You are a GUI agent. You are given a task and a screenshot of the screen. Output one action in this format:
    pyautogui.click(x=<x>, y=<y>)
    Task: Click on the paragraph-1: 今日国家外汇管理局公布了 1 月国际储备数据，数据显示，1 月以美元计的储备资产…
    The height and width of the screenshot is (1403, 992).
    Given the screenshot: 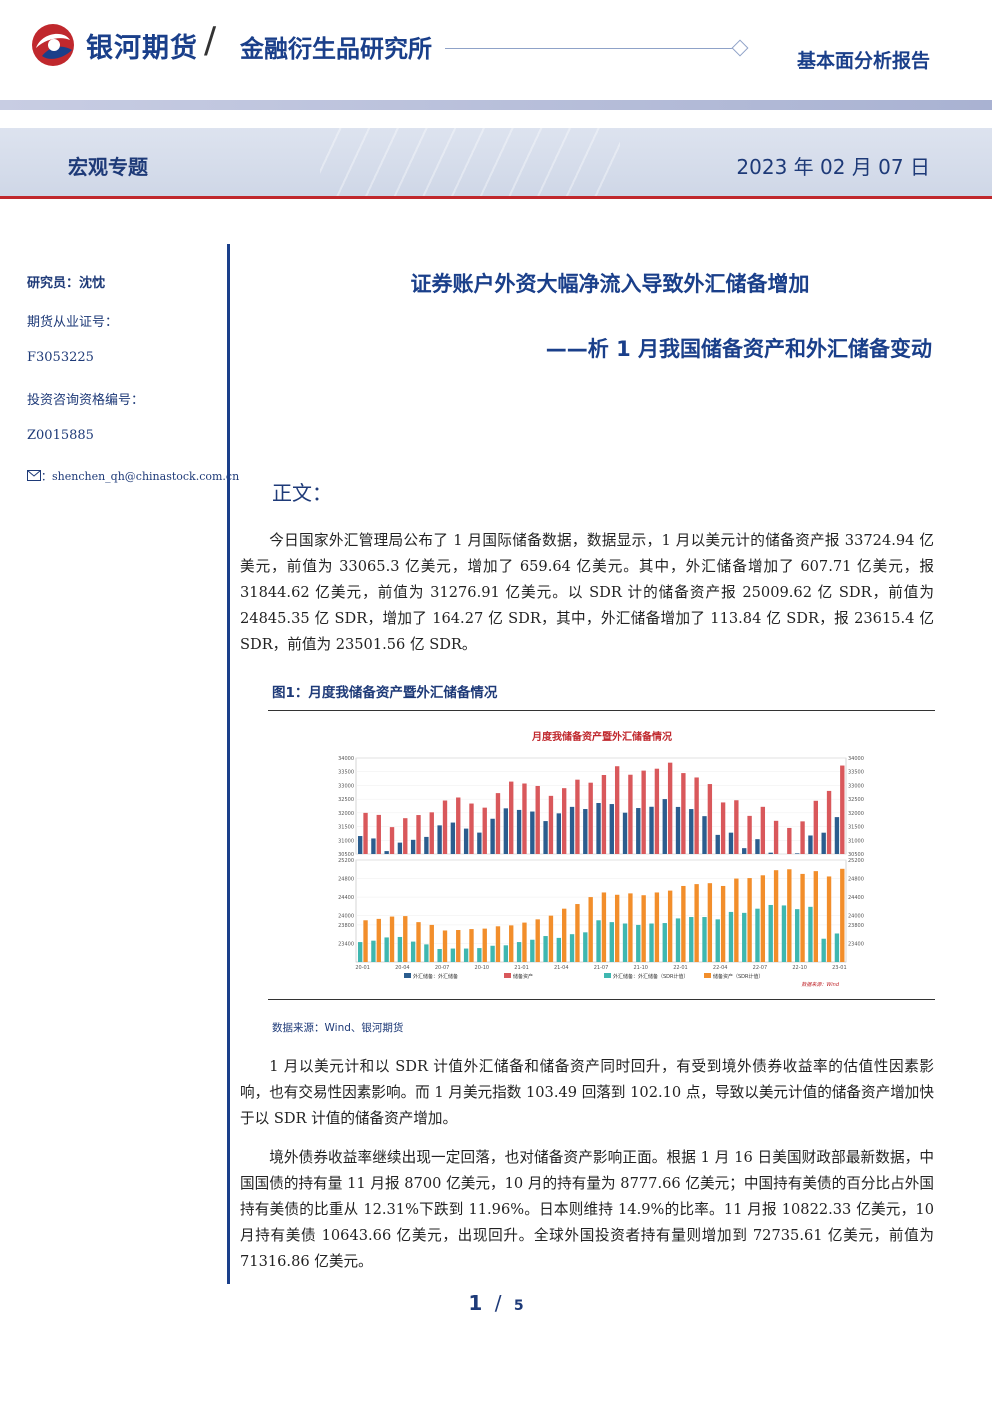 What is the action you would take?
    pyautogui.click(x=587, y=592)
    